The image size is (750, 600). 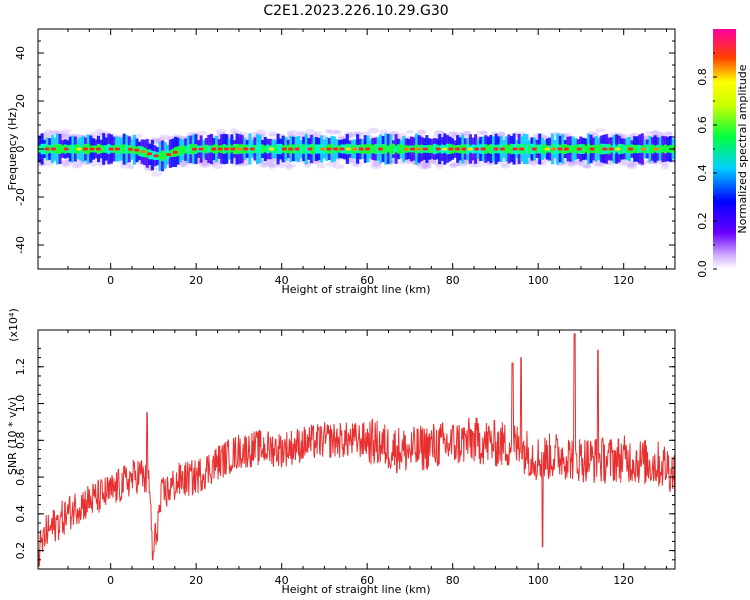 I want to click on spectrogram-ytick-label: 20, so click(x=20, y=101).